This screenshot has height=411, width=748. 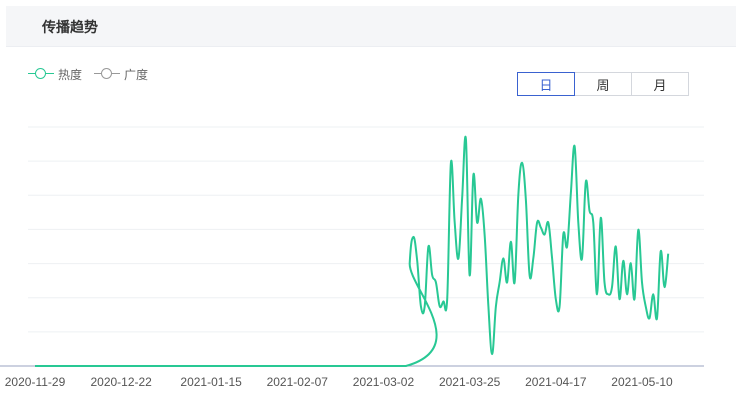 What do you see at coordinates (642, 382) in the screenshot?
I see `x-tick-label: 2021-05-10` at bounding box center [642, 382].